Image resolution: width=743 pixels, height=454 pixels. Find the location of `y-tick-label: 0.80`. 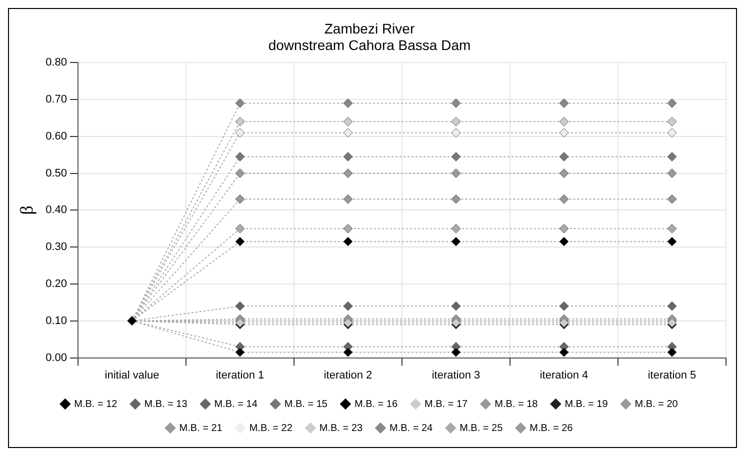

y-tick-label: 0.80 is located at coordinates (57, 62).